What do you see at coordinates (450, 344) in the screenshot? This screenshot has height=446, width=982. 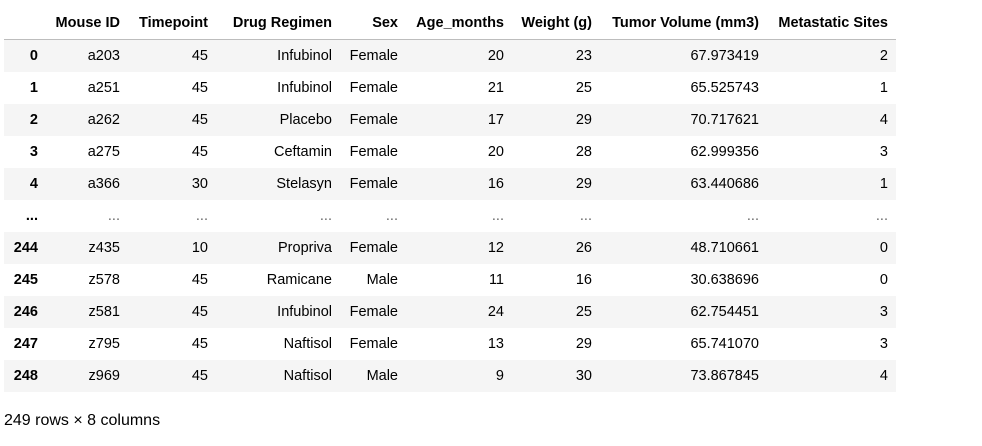 I see `table-row: 247 z795 45 Naftisol Female 13 29 65.741070 3` at bounding box center [450, 344].